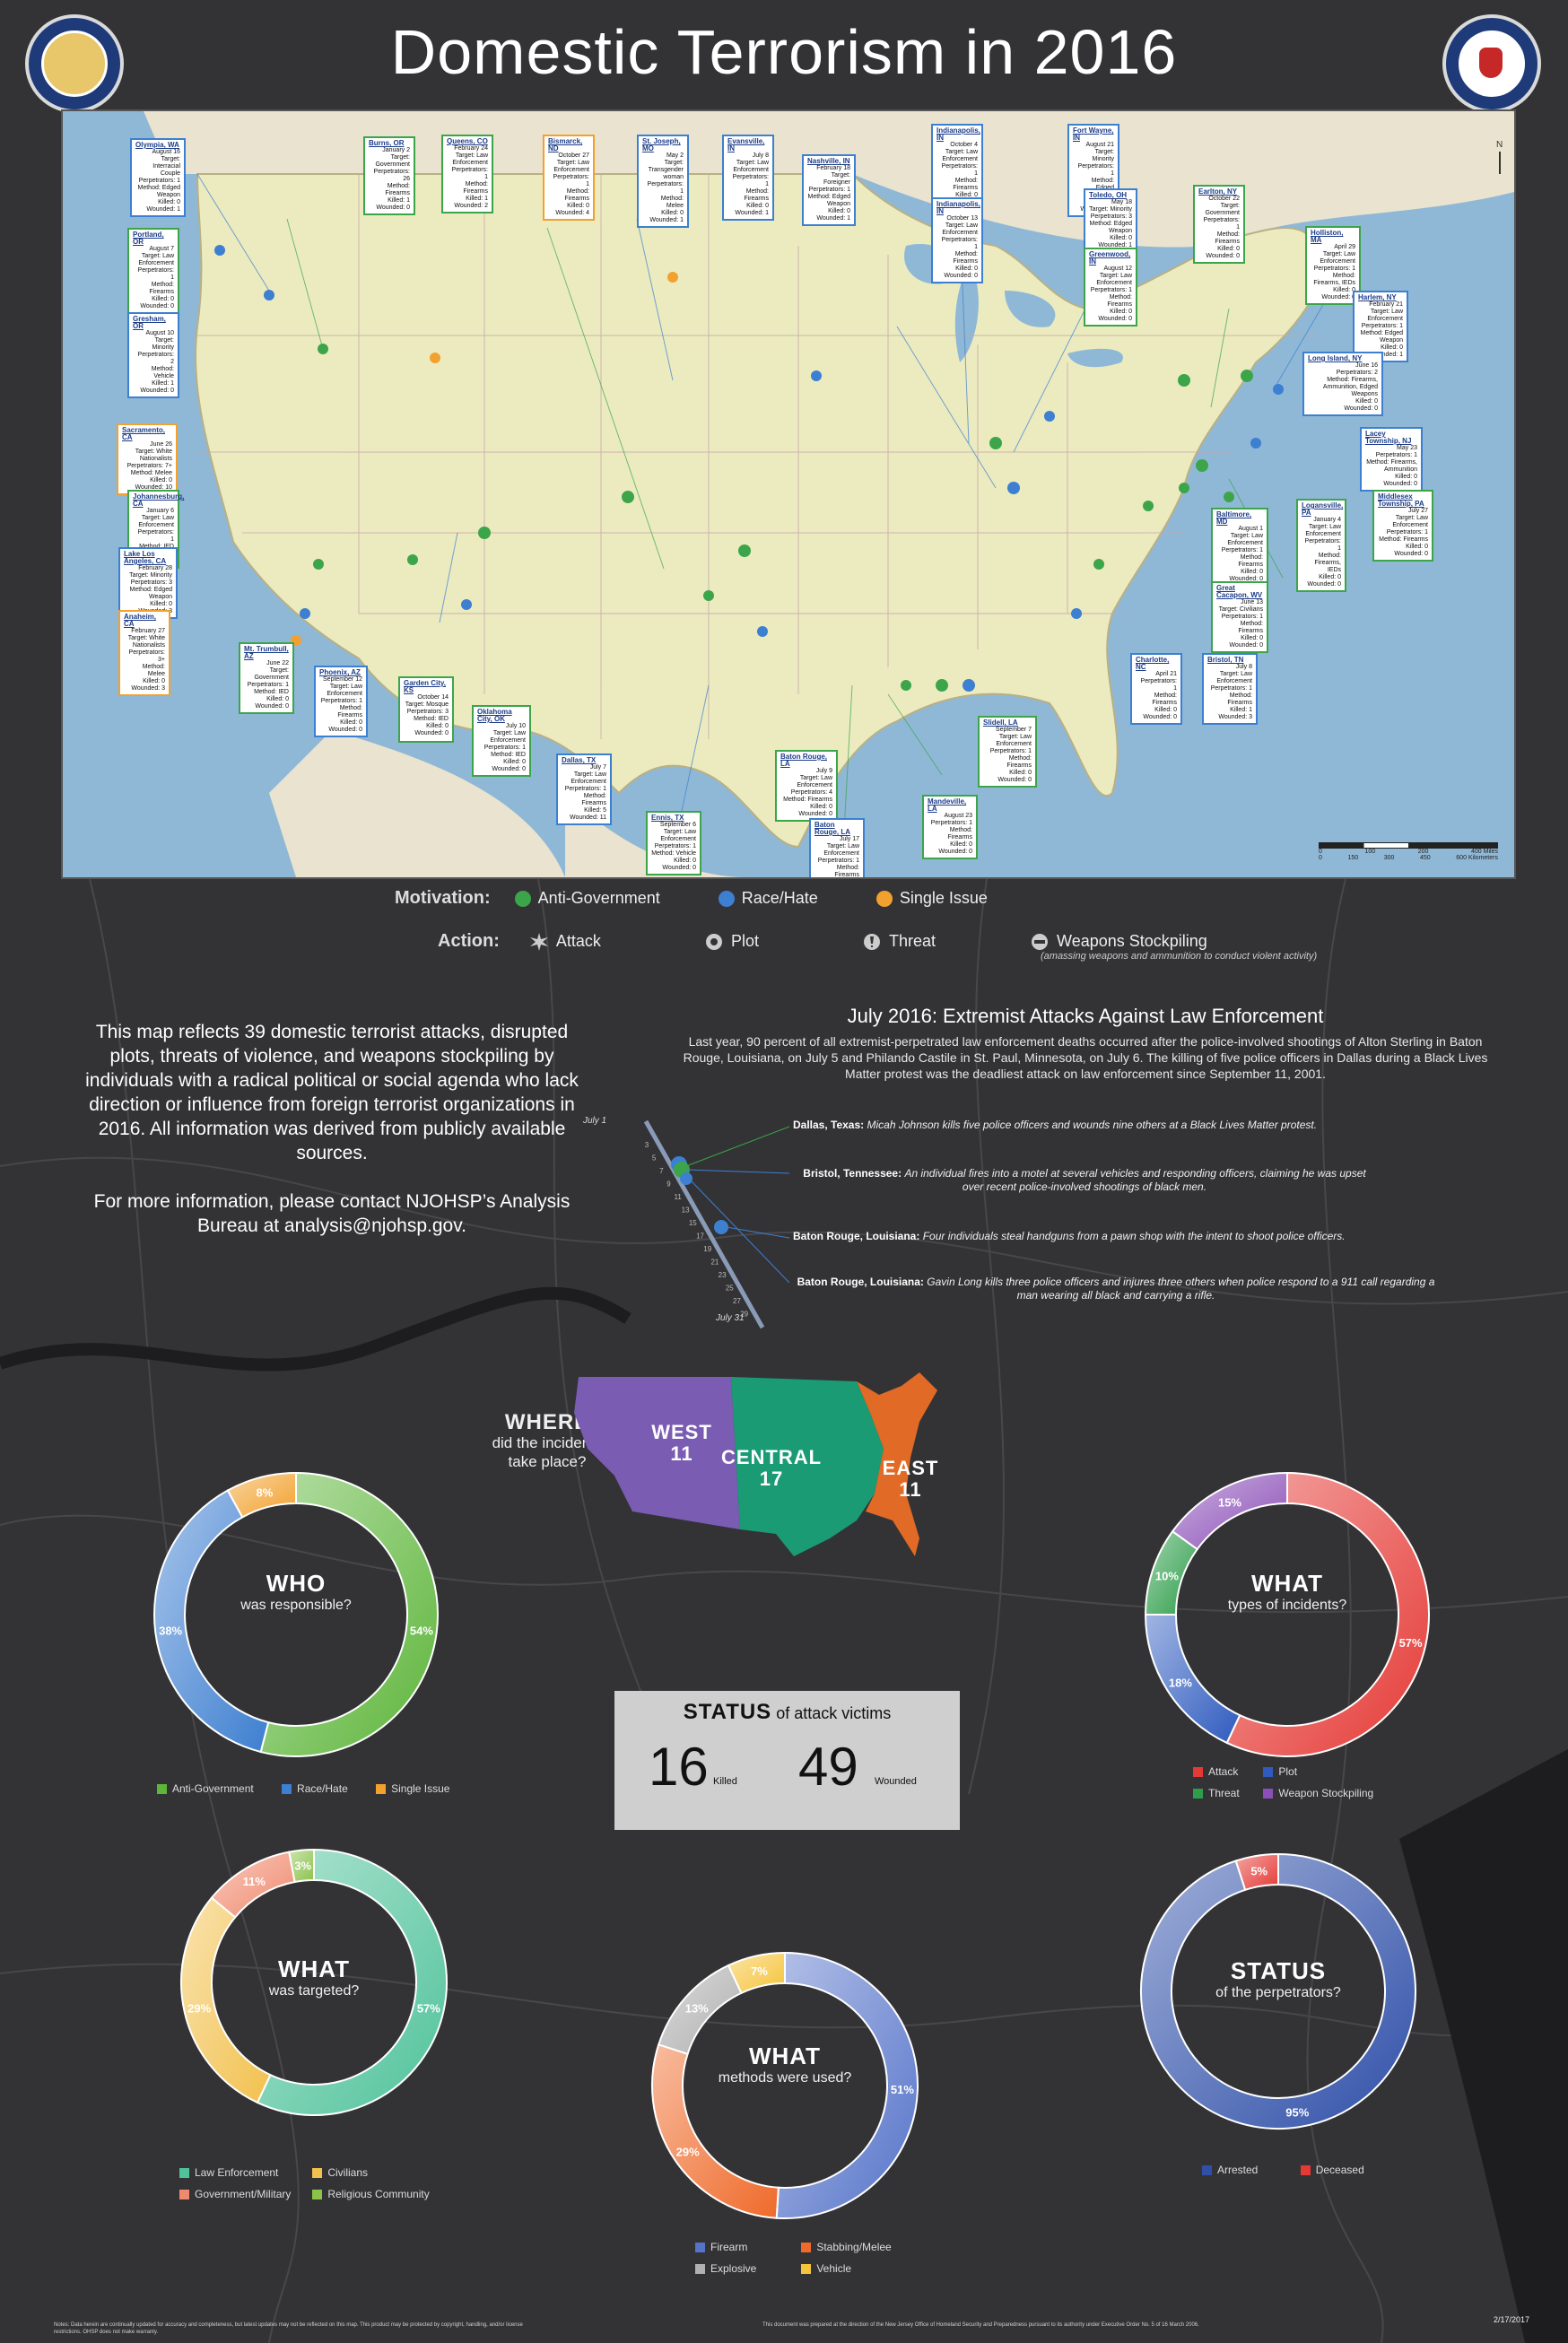 The image size is (1568, 2343). What do you see at coordinates (1491, 63) in the screenshot?
I see `njohsp-seal` at bounding box center [1491, 63].